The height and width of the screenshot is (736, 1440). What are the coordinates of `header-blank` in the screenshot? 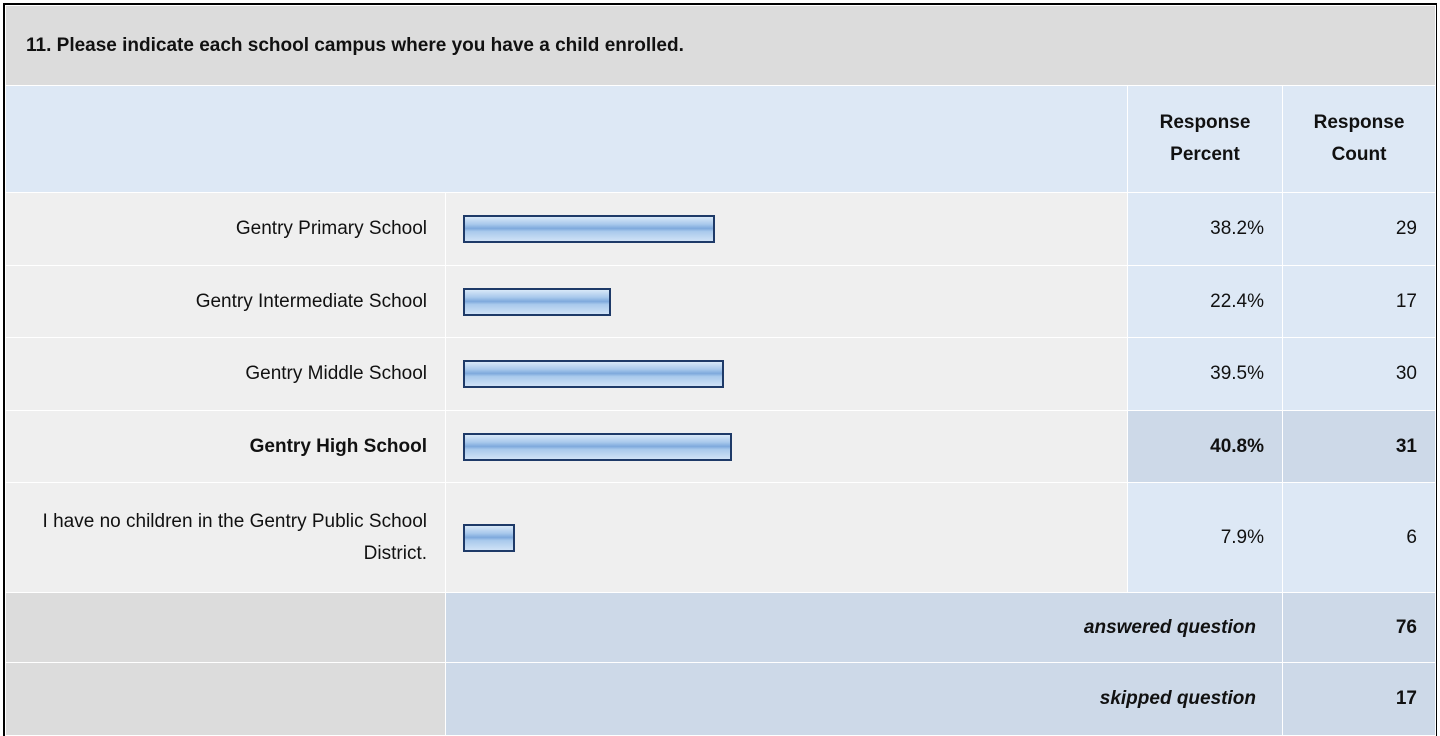 It's located at (566, 139).